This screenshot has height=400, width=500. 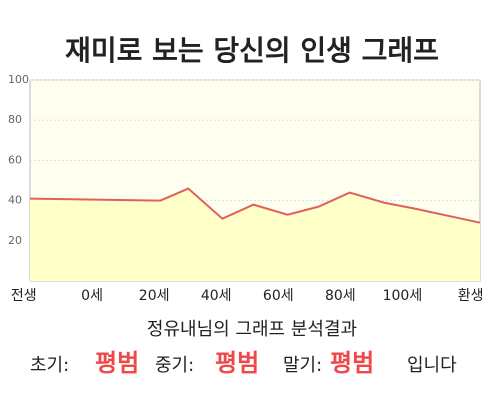 What do you see at coordinates (340, 296) in the screenshot?
I see `x-tick-label: 80세` at bounding box center [340, 296].